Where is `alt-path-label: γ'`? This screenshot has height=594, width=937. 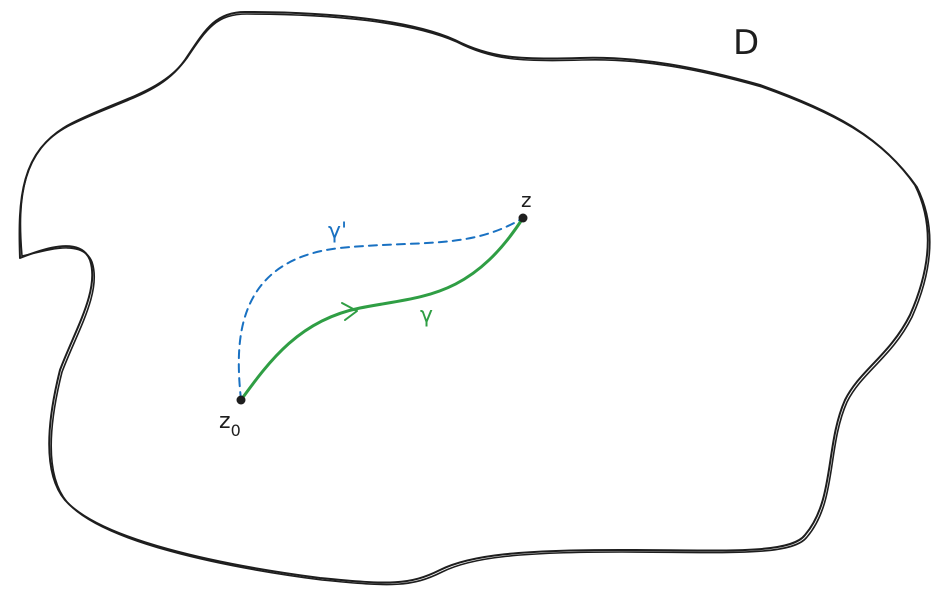 alt-path-label: γ' is located at coordinates (337, 231).